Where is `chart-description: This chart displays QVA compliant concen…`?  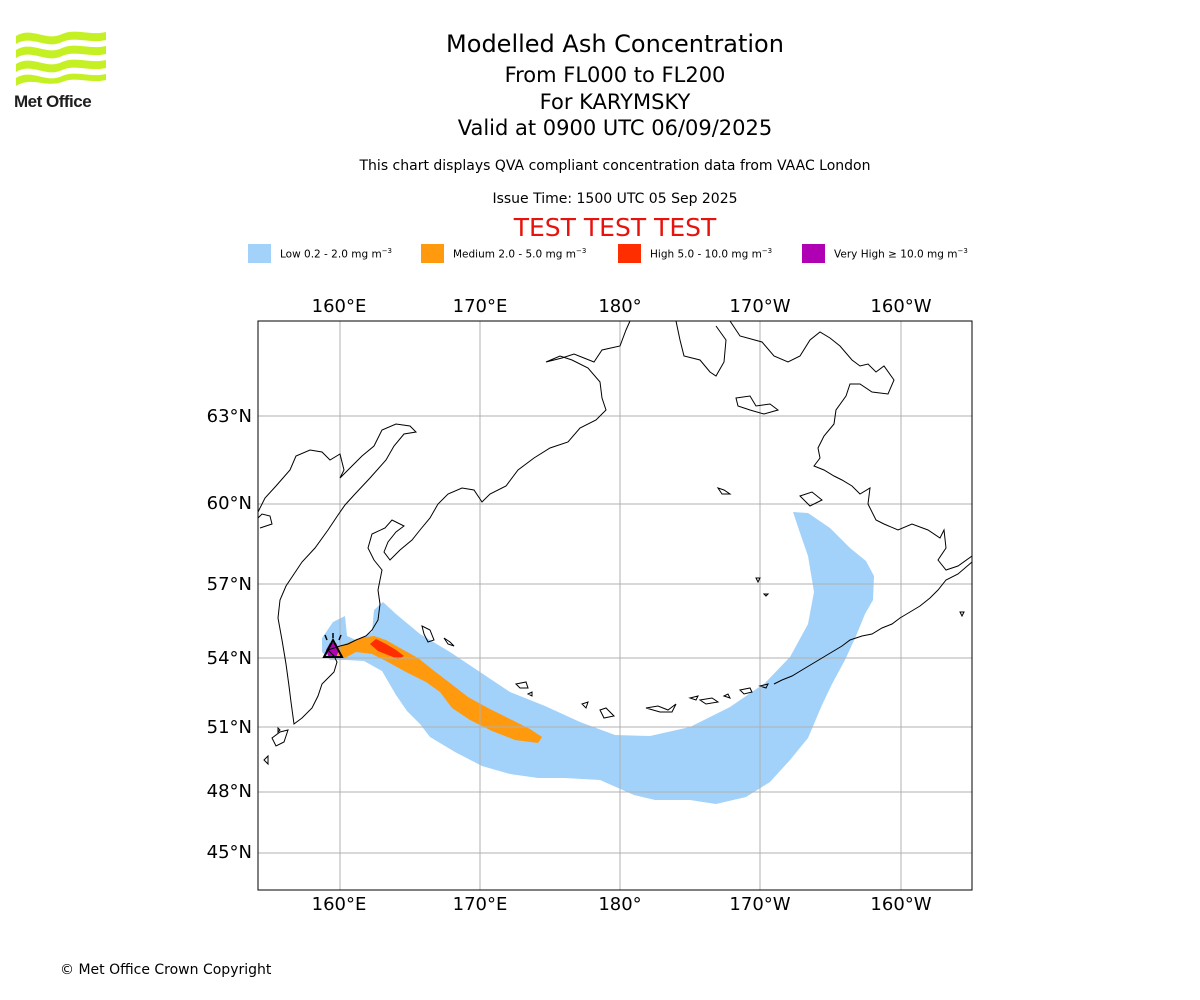
chart-description: This chart displays QVA compliant concen… is located at coordinates (615, 166).